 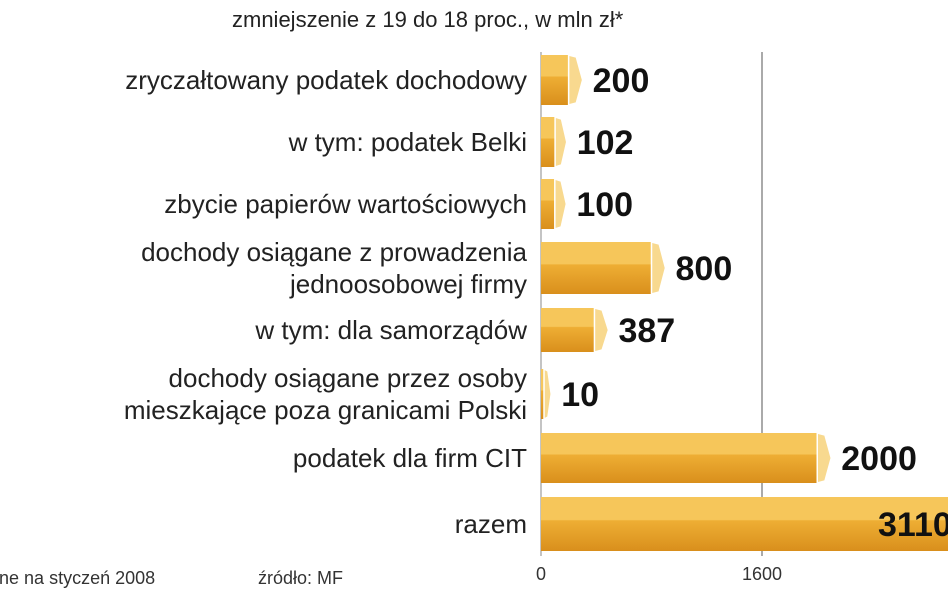 I want to click on category-label-3-line-0: dochody osiągane z prowadzenia, so click(x=334, y=252).